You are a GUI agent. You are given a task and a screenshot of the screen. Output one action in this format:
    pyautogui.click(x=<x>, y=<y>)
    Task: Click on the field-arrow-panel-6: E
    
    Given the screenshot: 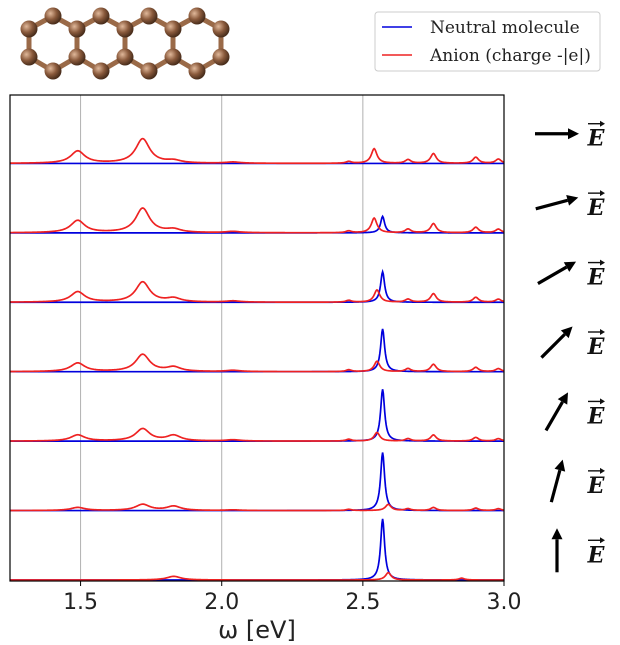 What is the action you would take?
    pyautogui.click(x=577, y=481)
    